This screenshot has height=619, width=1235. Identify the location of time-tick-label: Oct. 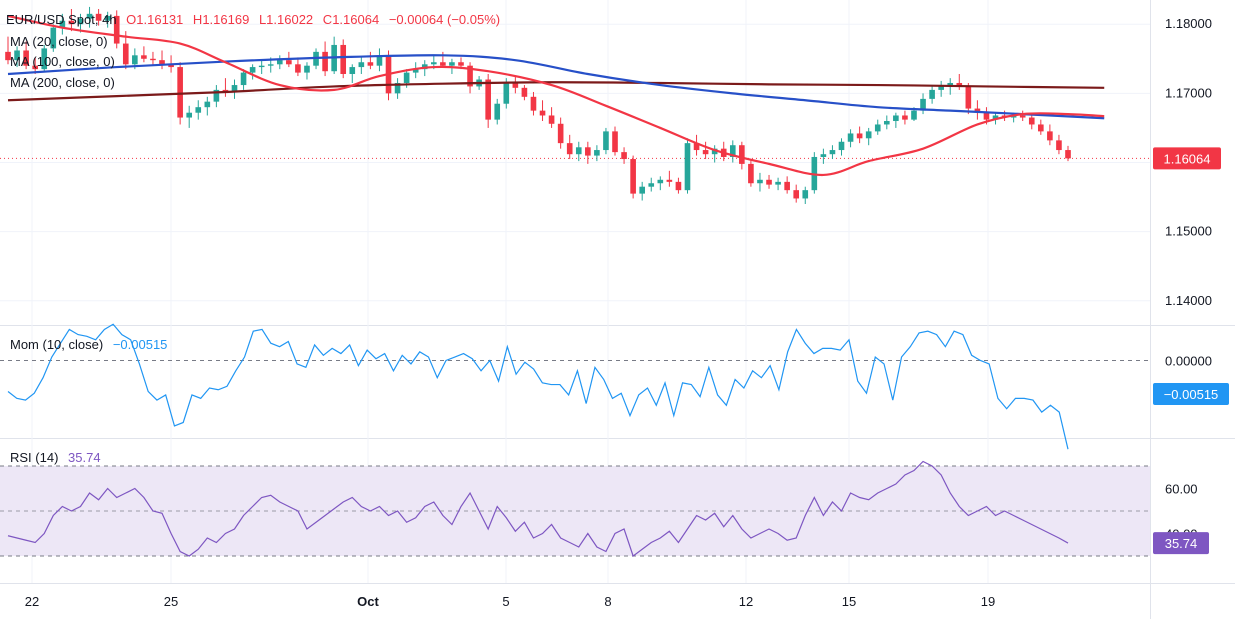
(368, 601).